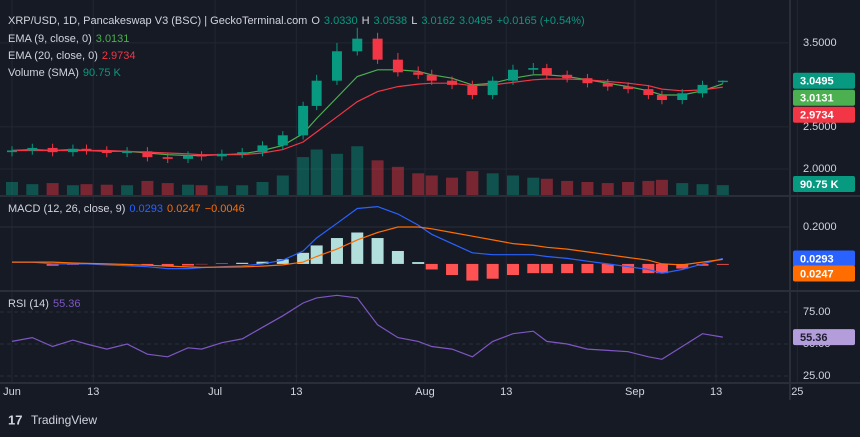 The image size is (860, 437). Describe the element at coordinates (67, 304) in the screenshot. I see `header-item: 55.36` at that location.